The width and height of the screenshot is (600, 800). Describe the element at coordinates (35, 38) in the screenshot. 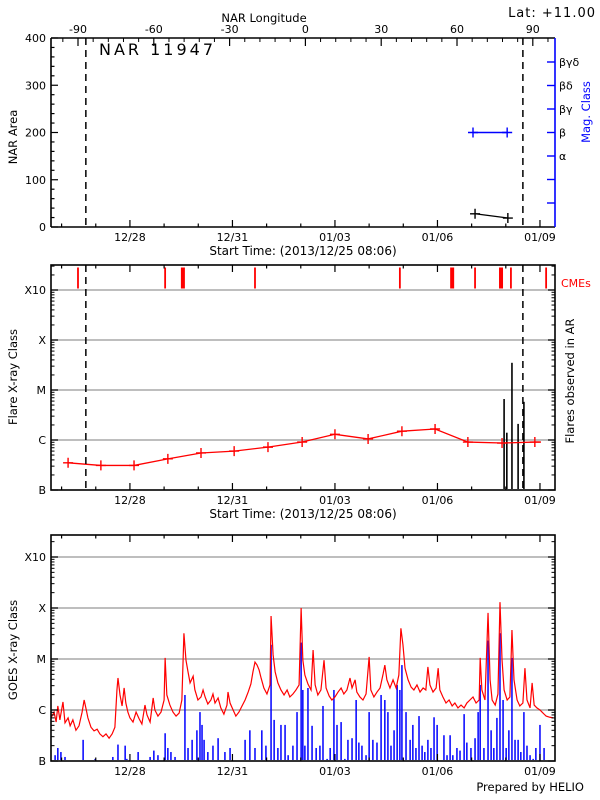

I see `area-y-tick-label: 400` at that location.